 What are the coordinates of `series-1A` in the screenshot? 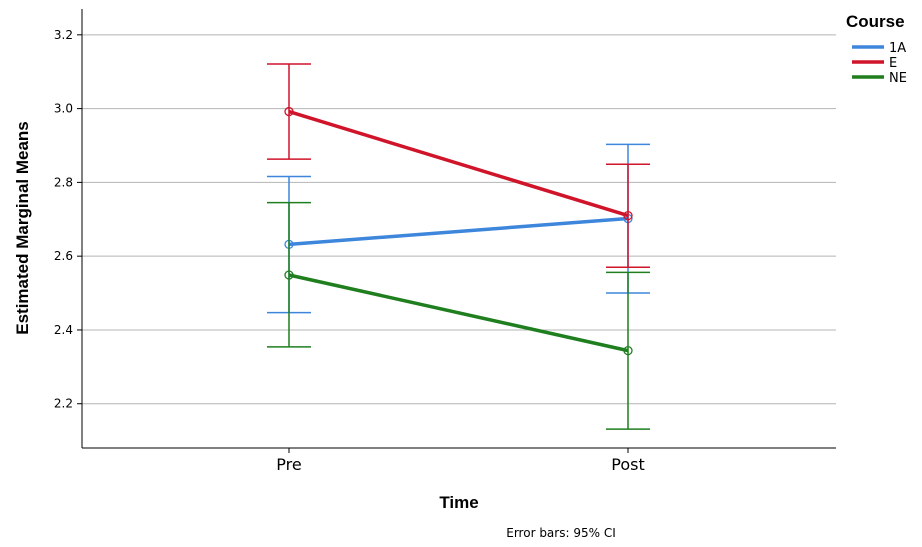 It's located at (458, 228).